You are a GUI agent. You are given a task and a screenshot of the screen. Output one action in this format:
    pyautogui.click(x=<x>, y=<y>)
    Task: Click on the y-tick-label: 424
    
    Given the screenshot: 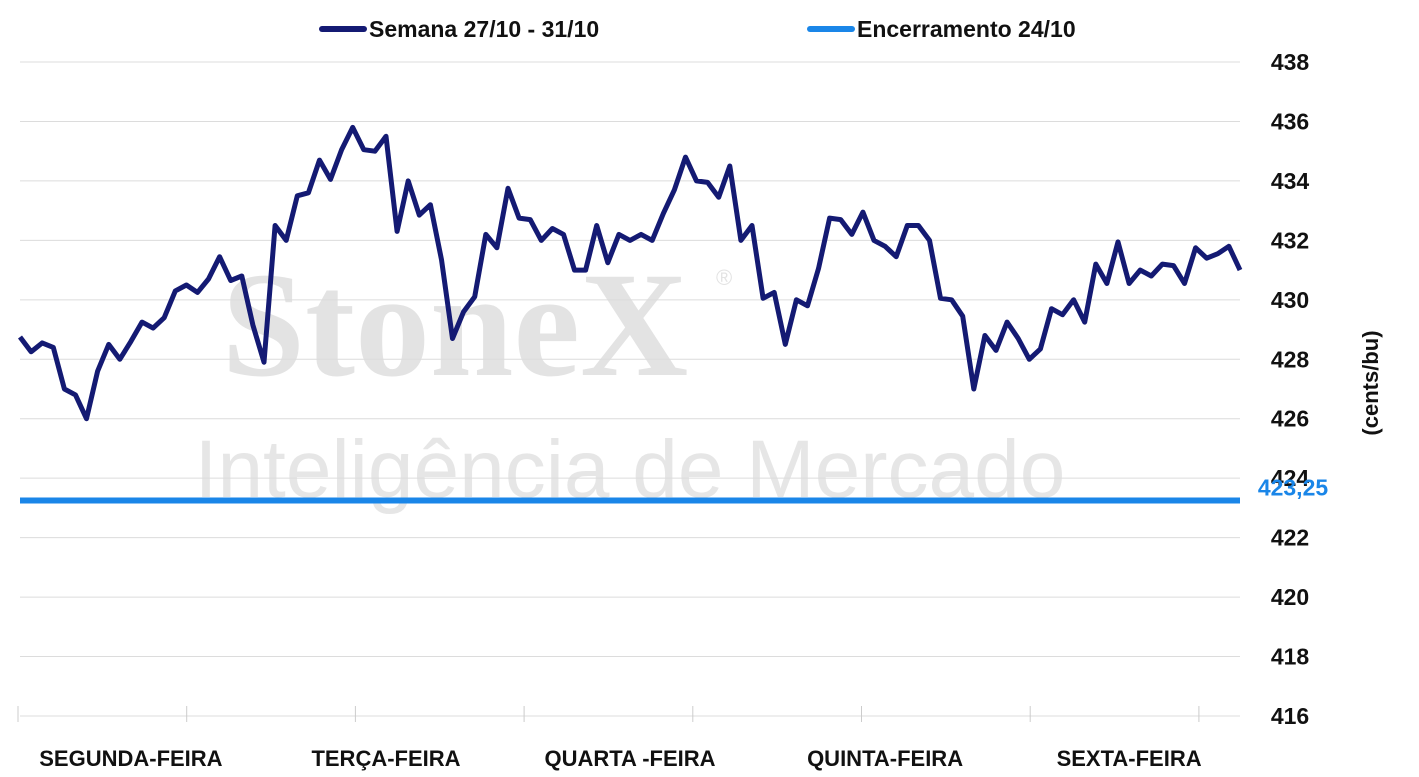 What is the action you would take?
    pyautogui.click(x=1290, y=478)
    